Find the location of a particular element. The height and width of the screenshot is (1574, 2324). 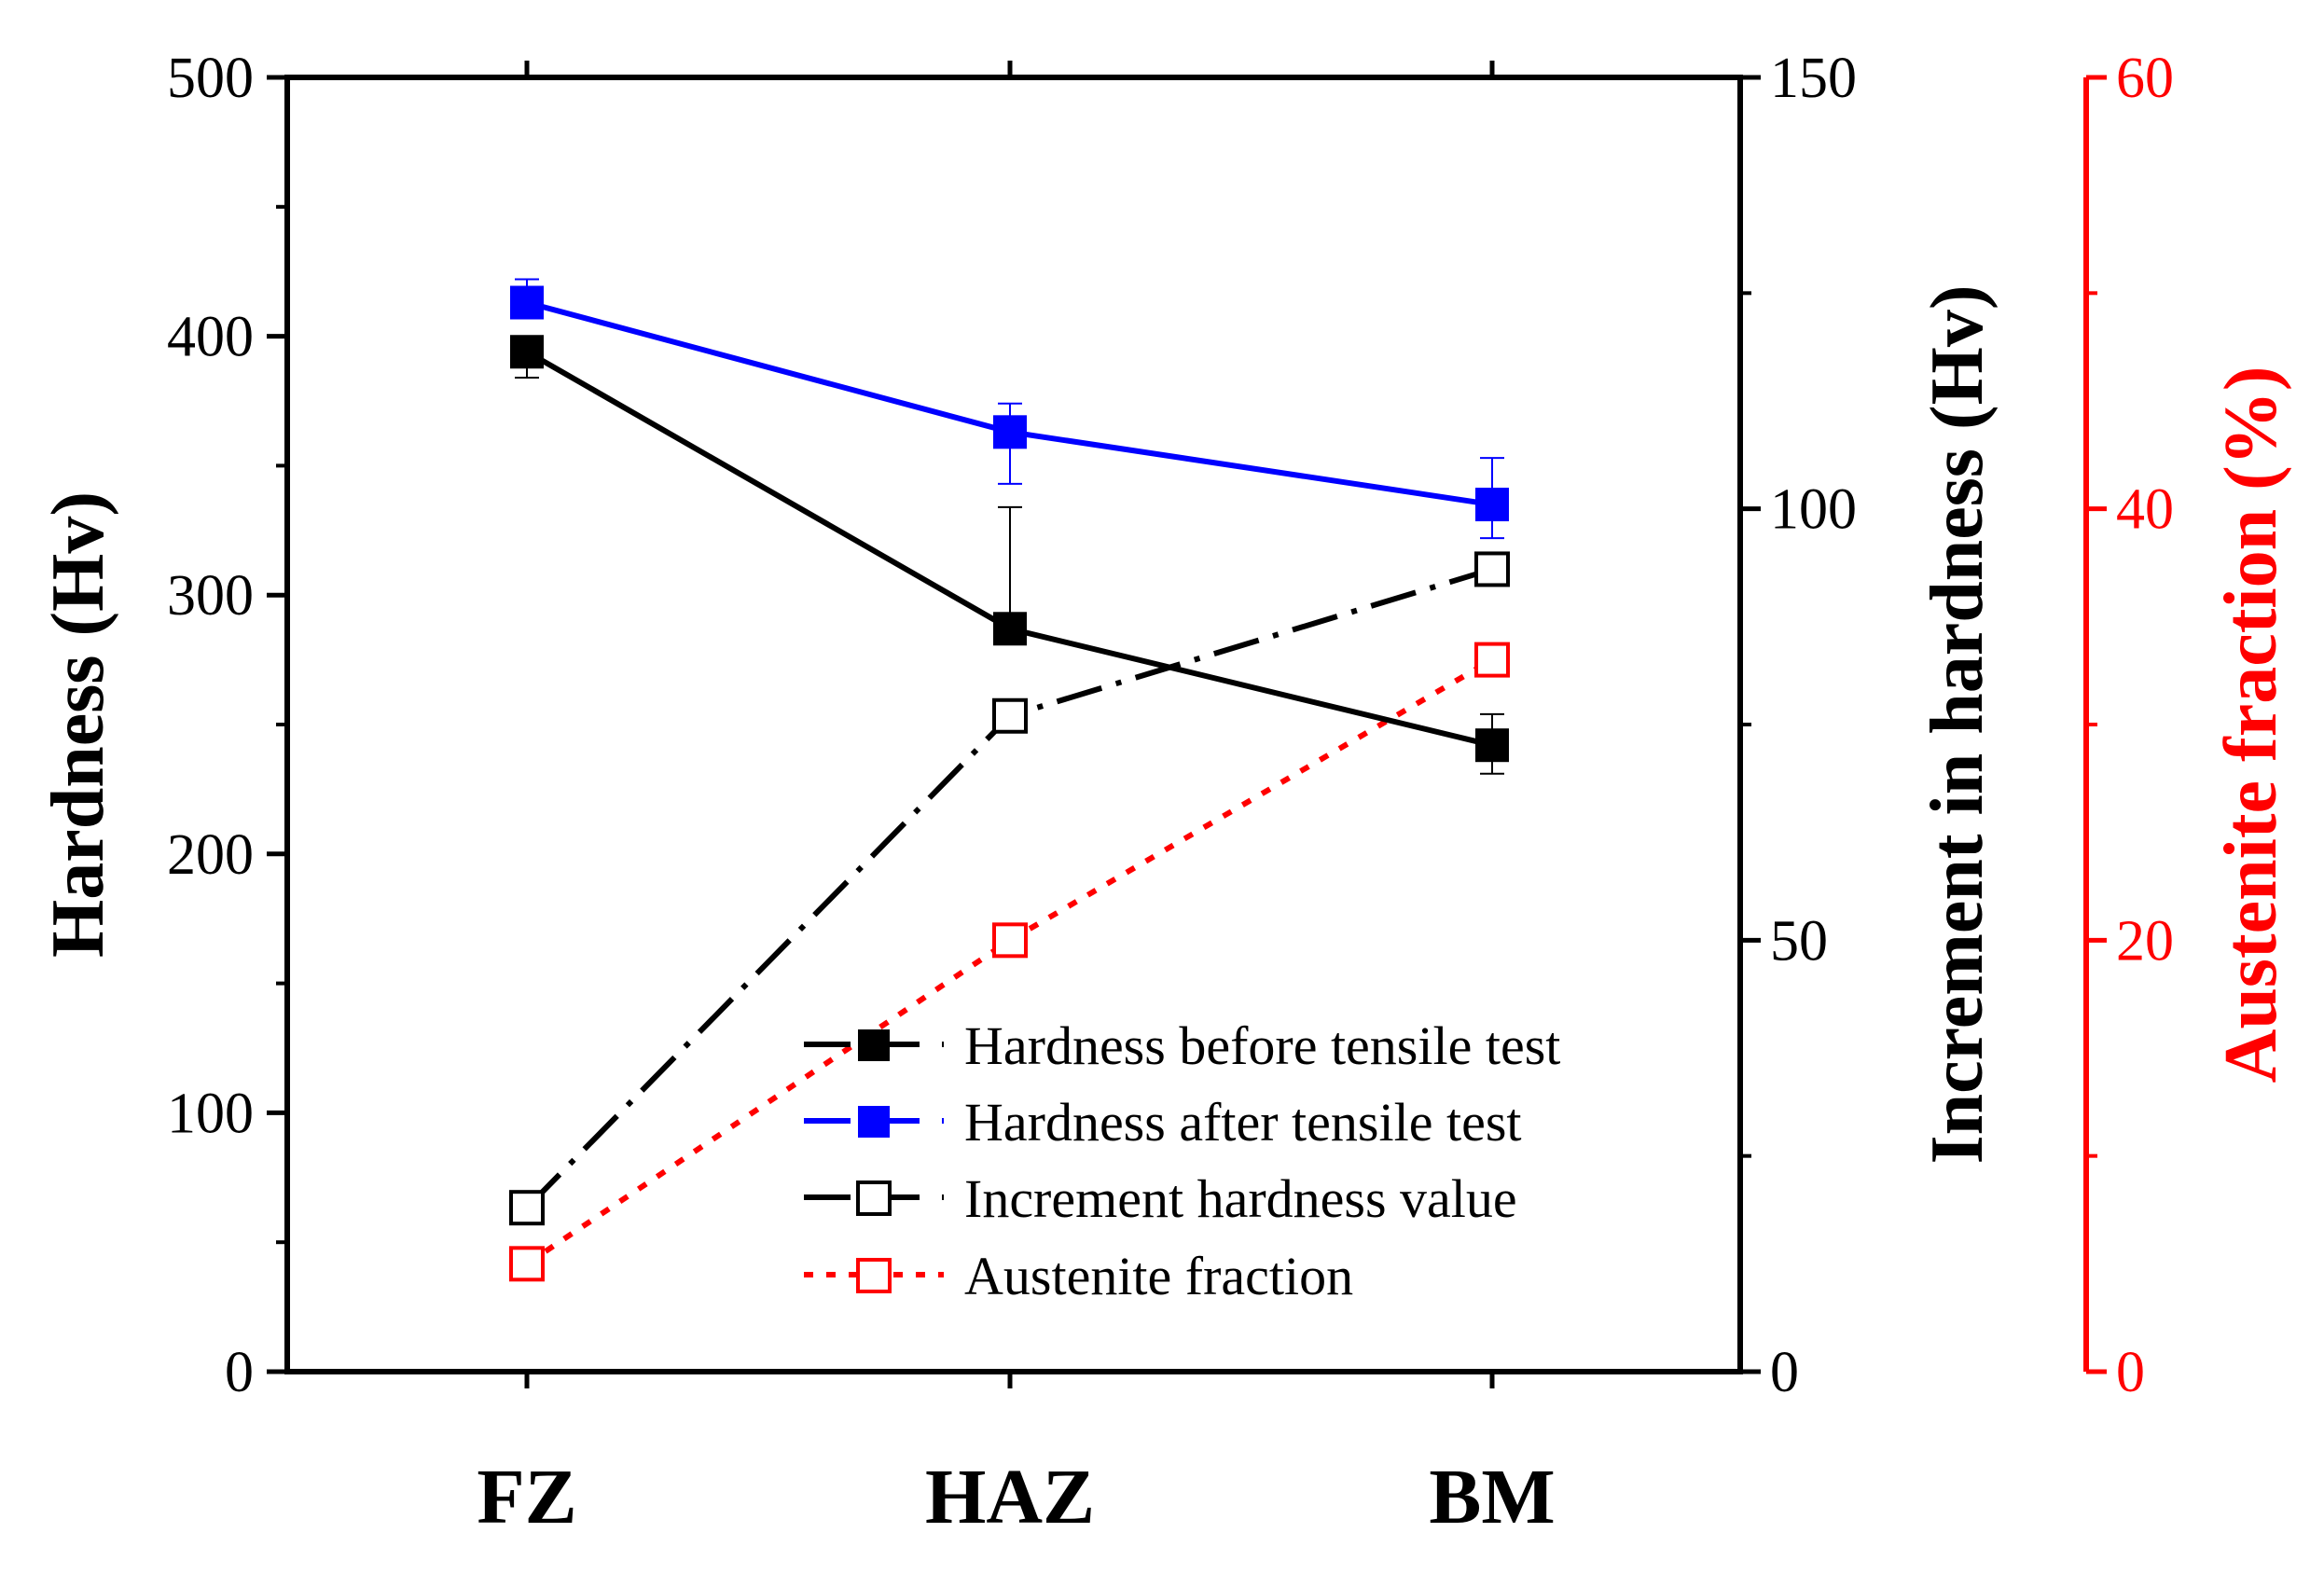

far-right-axis-tick-label: 40 is located at coordinates (2145, 510).